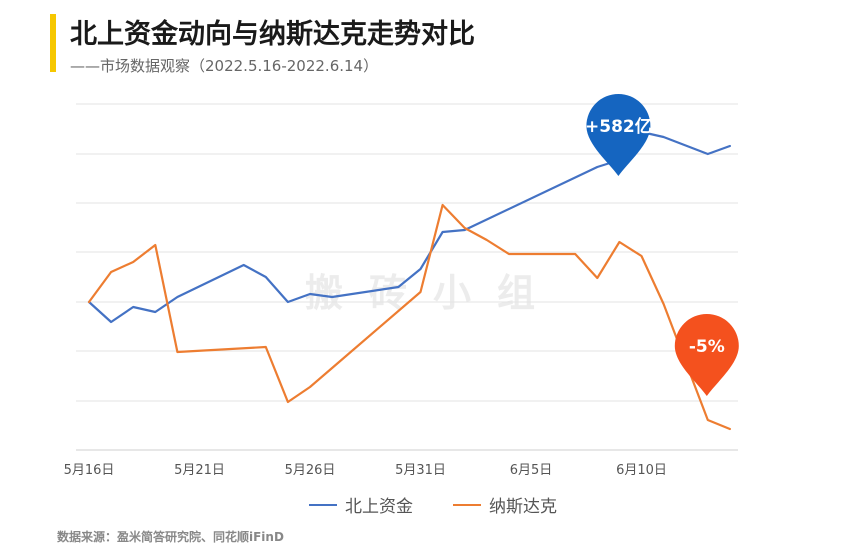 The image size is (866, 551). Describe the element at coordinates (523, 507) in the screenshot. I see `legend-label-nasdaq: 纳斯达克` at that location.